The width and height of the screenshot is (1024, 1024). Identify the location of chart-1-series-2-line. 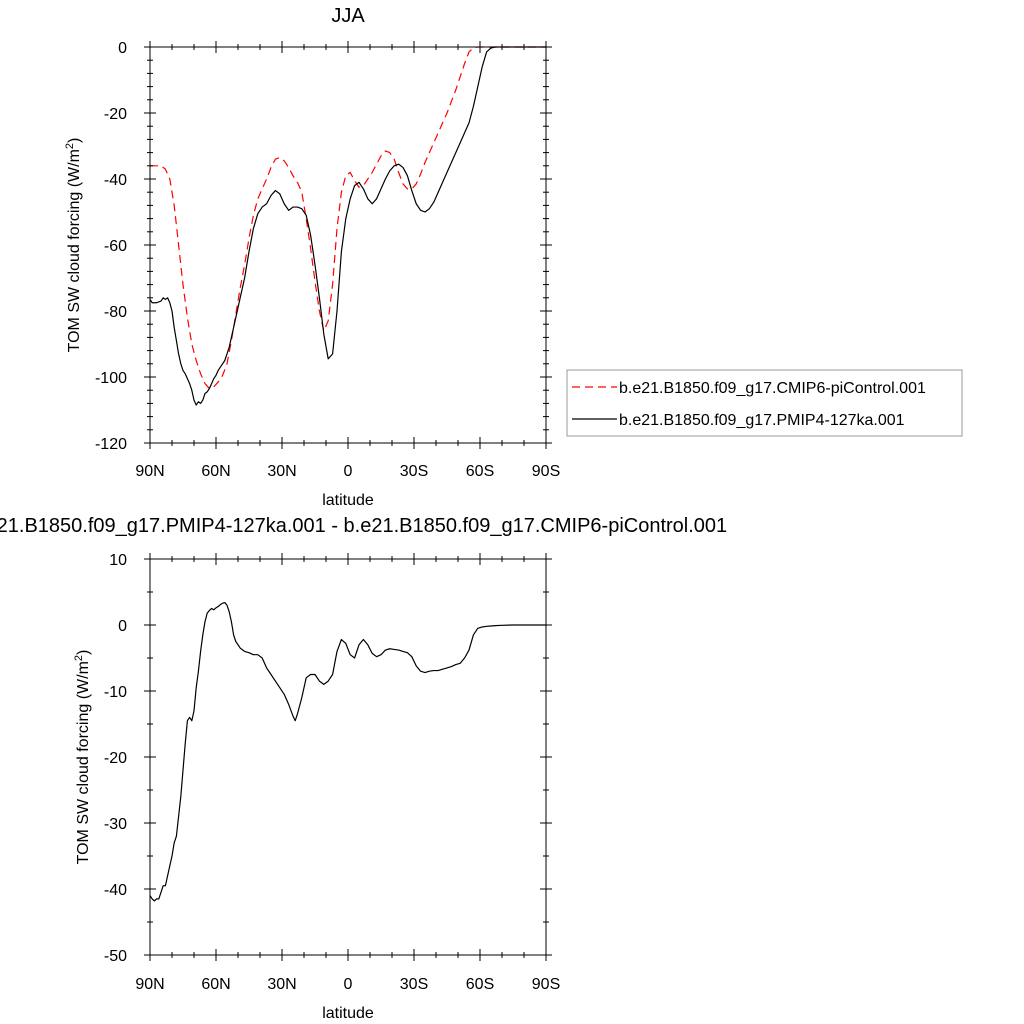
(347, 226).